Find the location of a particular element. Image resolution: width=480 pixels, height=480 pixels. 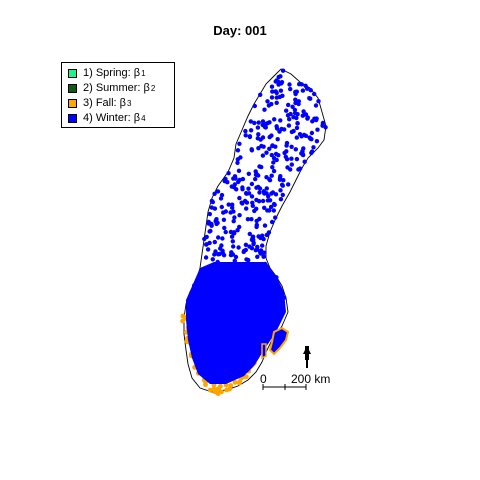

legend-label-summer: 2) Summer: β is located at coordinates (116, 88).